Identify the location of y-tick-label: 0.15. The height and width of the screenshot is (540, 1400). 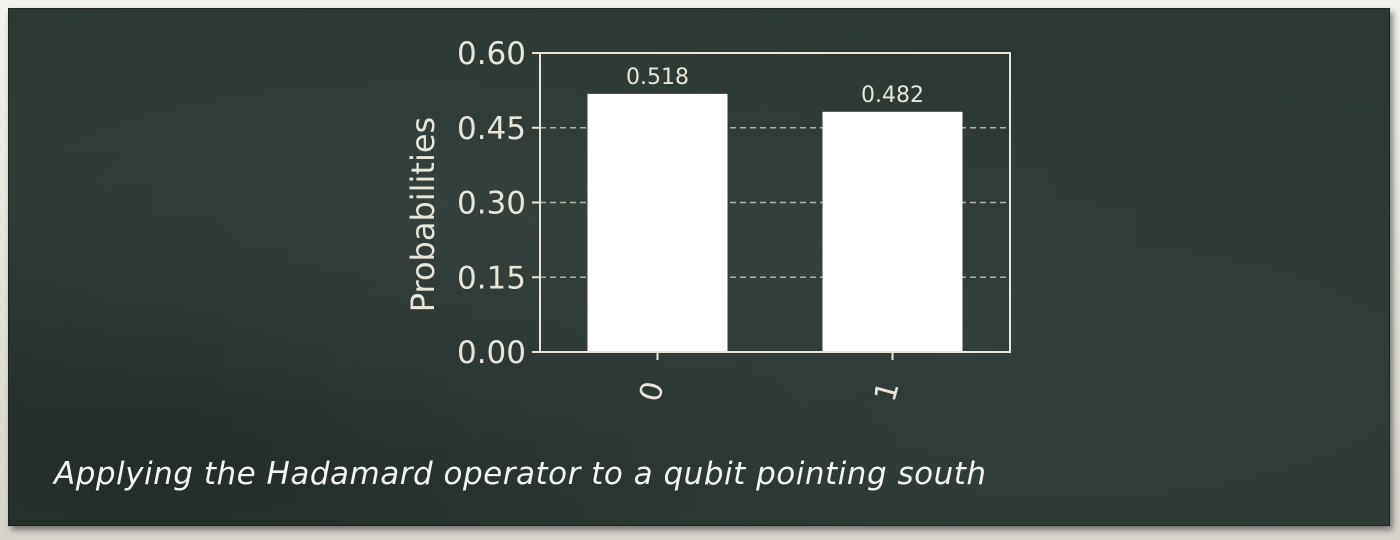
(491, 278).